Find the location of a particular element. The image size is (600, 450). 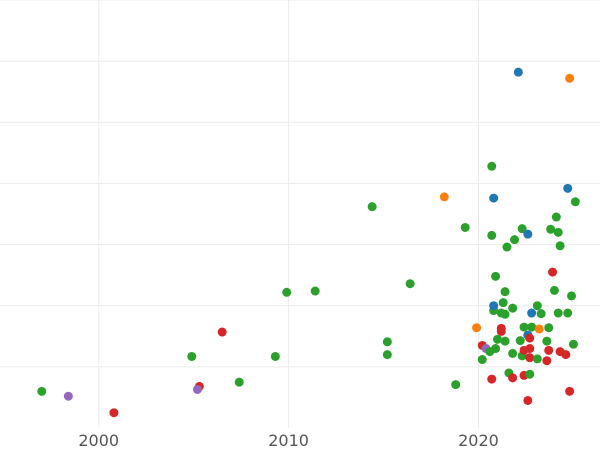

x-tick-label-0: 2000 is located at coordinates (98, 440).